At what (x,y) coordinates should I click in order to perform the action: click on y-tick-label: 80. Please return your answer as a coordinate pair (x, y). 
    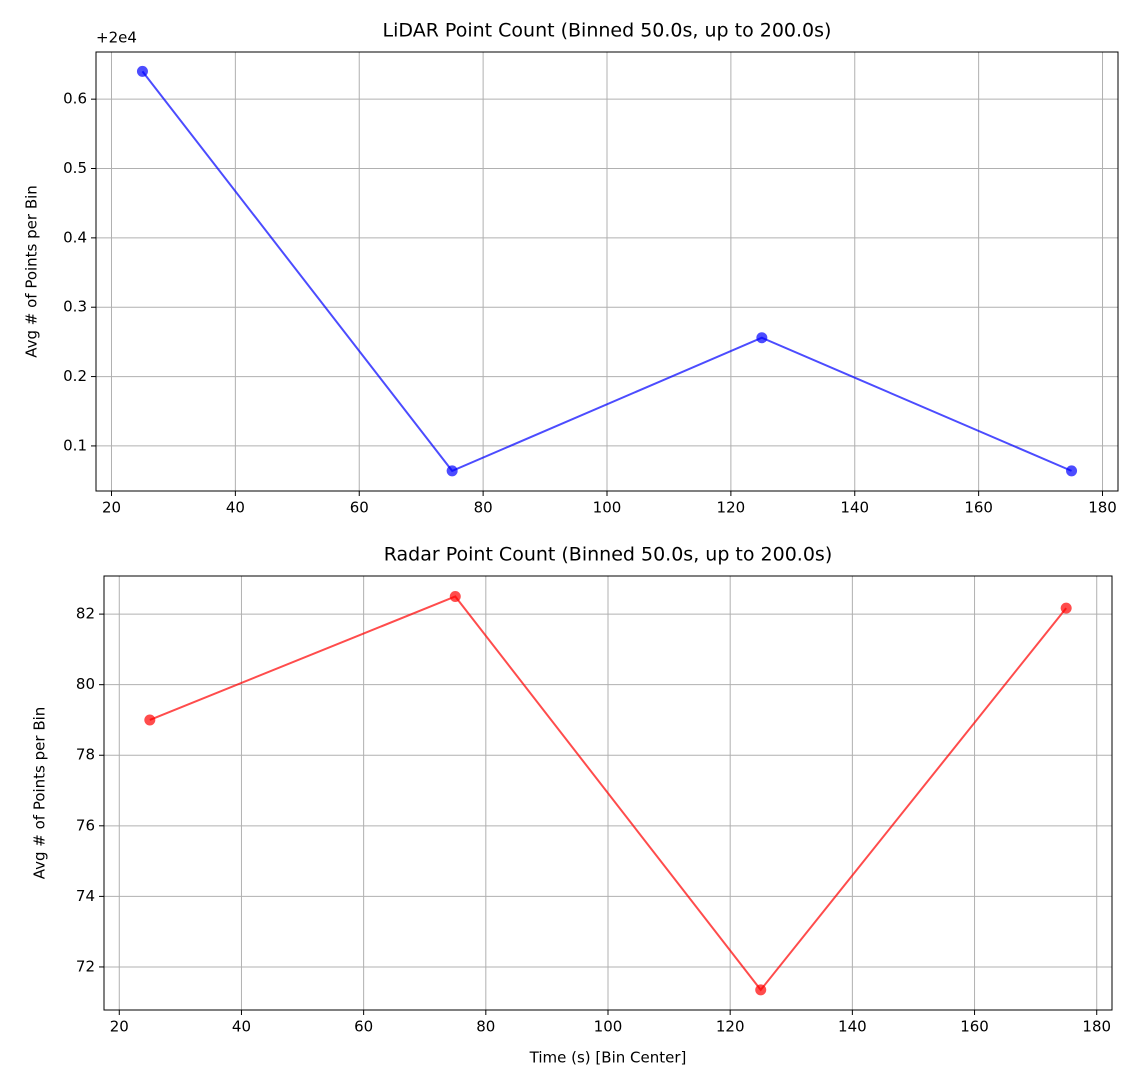
    Looking at the image, I should click on (85, 684).